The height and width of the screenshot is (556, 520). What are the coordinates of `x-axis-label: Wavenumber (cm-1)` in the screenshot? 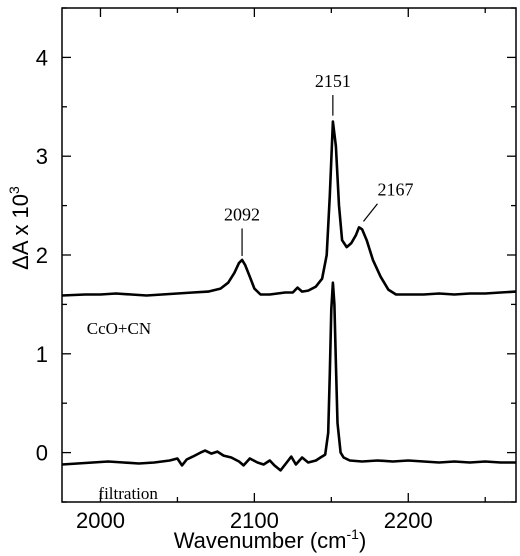 It's located at (270, 539).